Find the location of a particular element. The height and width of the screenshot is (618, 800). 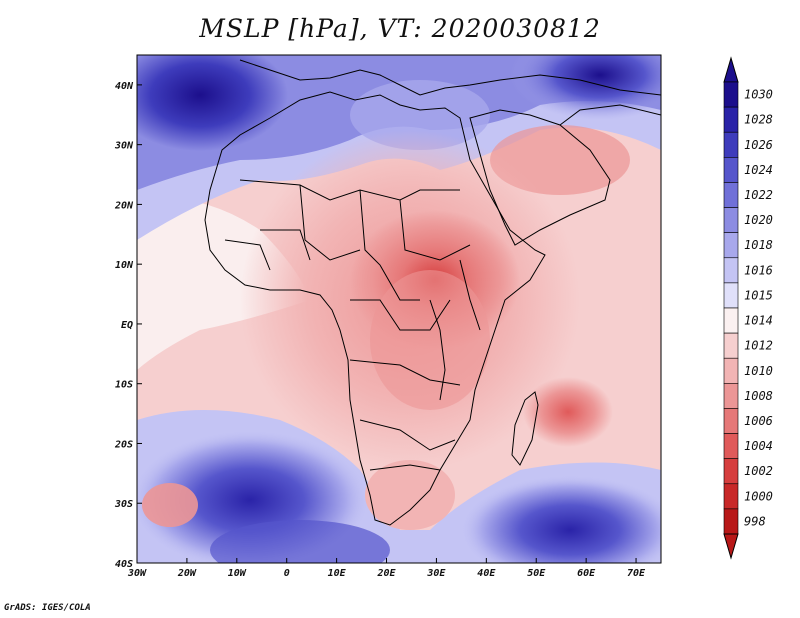

colorbar-label: 1008 is located at coordinates (758, 396).